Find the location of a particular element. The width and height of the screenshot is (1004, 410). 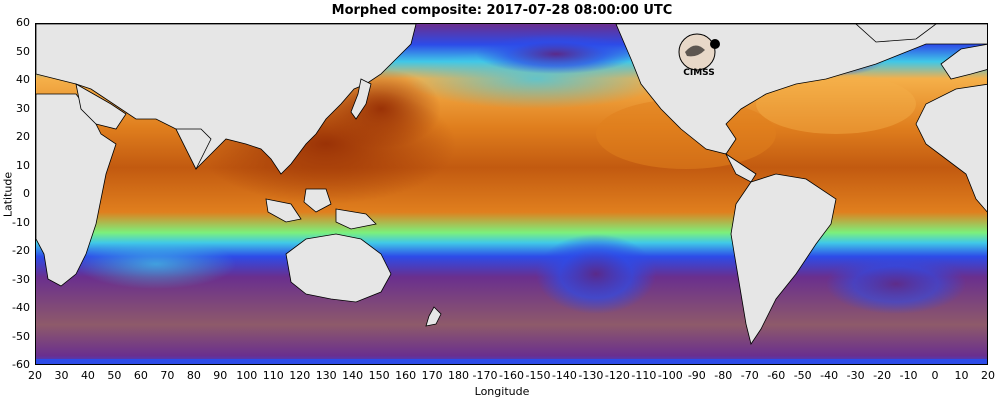

landmass-indonesia is located at coordinates (283, 210).